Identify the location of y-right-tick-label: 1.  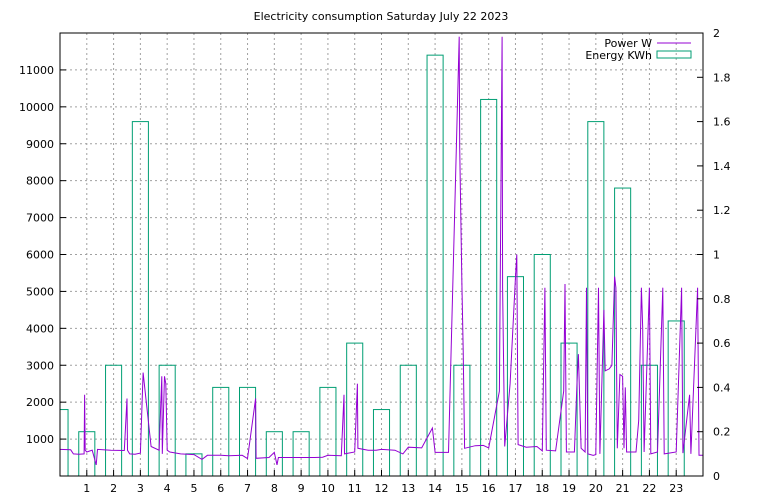
(716, 255).